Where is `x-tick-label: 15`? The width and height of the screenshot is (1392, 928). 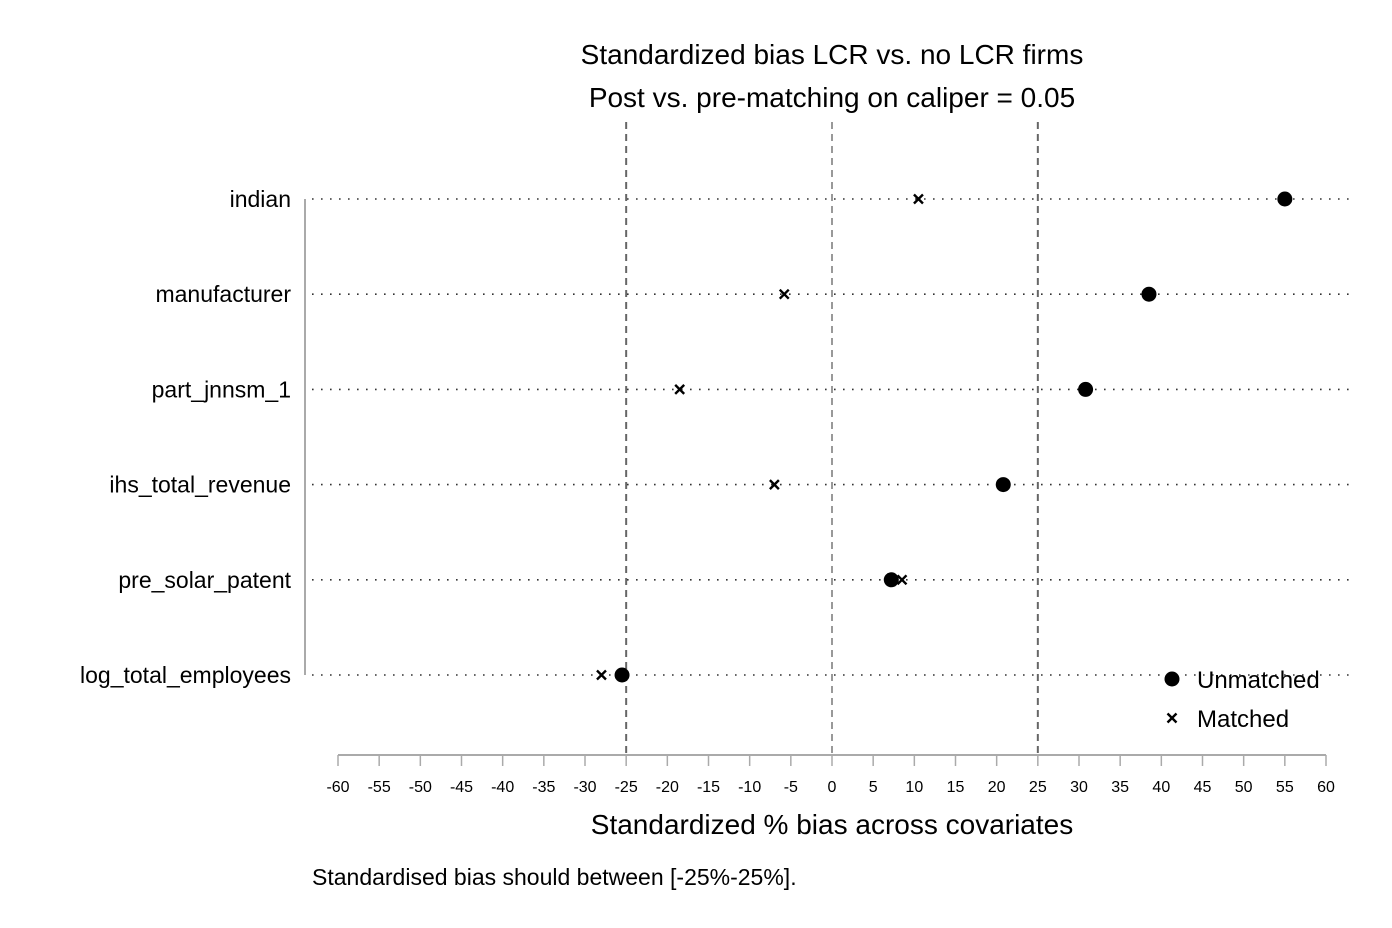
x-tick-label: 15 is located at coordinates (956, 787).